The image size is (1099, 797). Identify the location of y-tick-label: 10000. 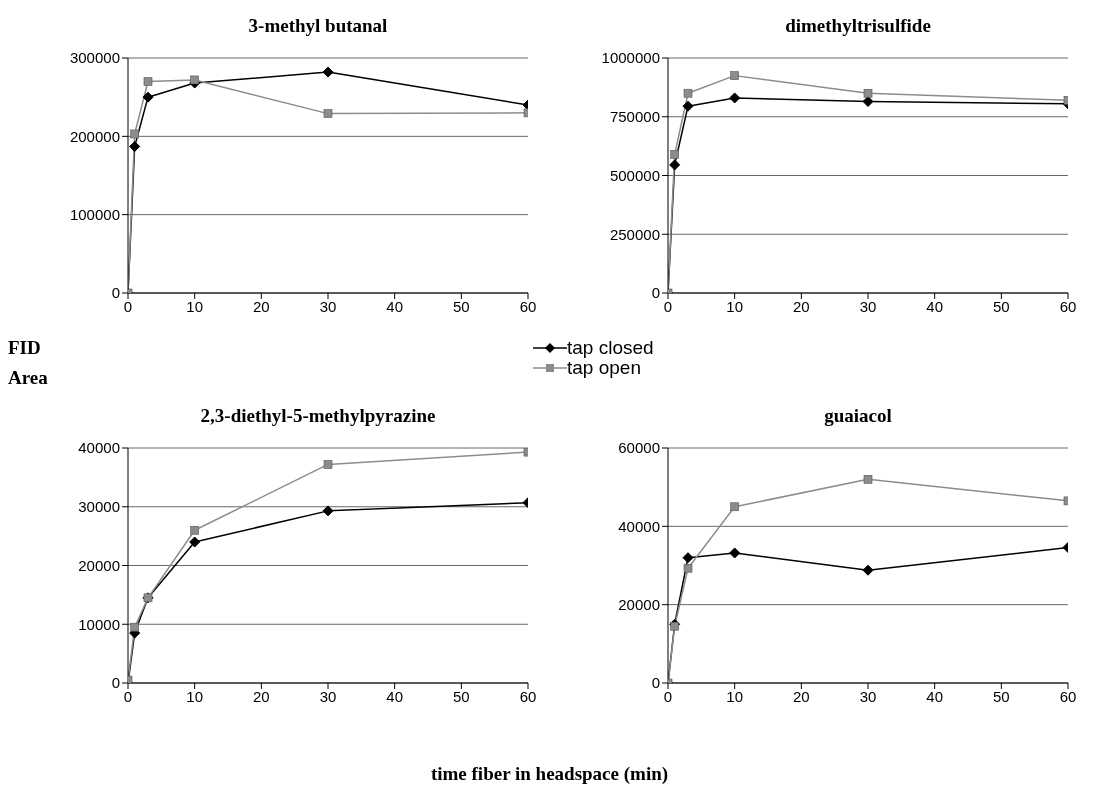
(99, 624).